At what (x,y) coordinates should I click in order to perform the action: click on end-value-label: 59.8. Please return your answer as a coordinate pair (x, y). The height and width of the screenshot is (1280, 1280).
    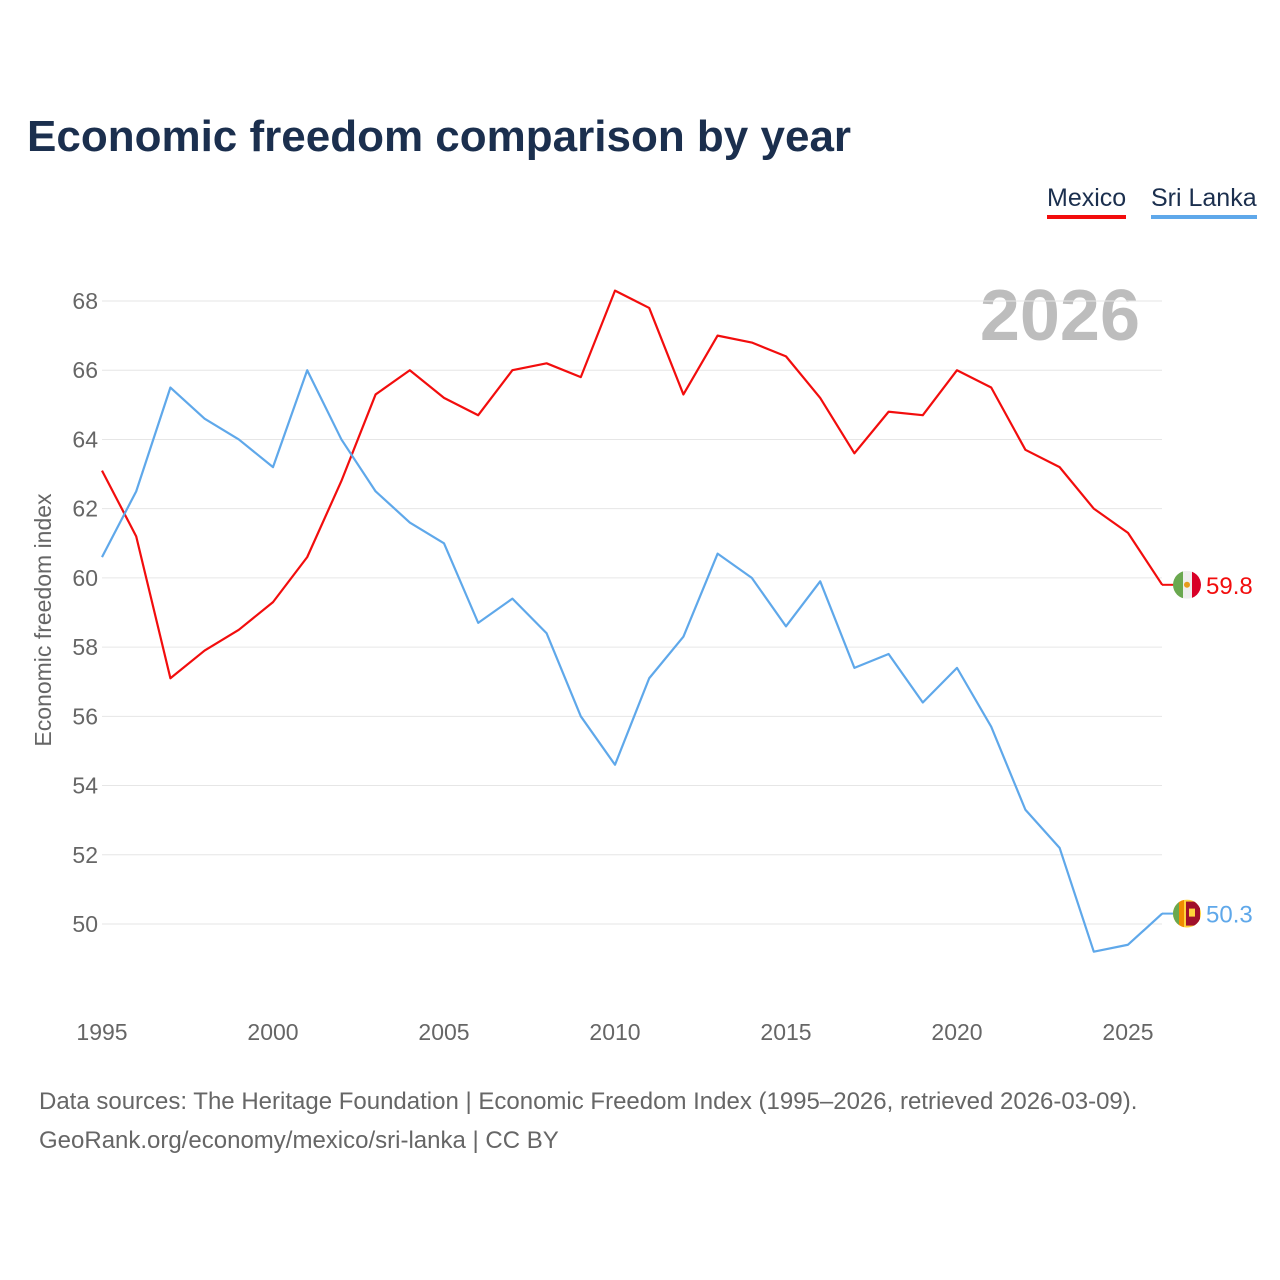
    Looking at the image, I should click on (1229, 586).